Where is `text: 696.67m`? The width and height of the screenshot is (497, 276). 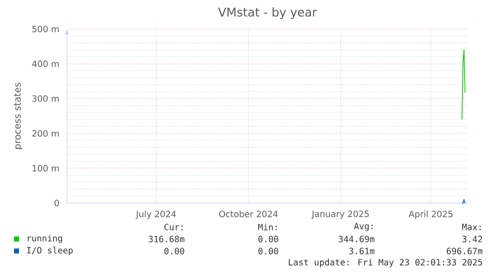
text: 696.67m is located at coordinates (464, 251).